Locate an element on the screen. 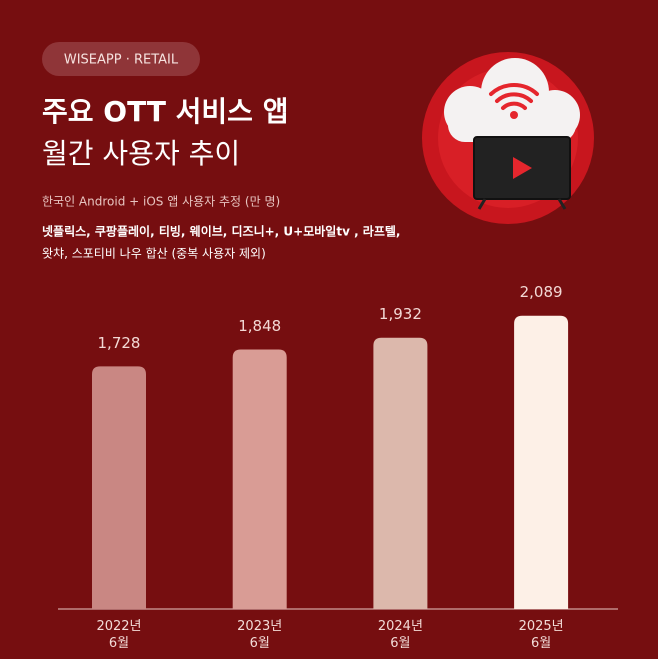  x-tick-label: 2022년 6월 is located at coordinates (119, 635).